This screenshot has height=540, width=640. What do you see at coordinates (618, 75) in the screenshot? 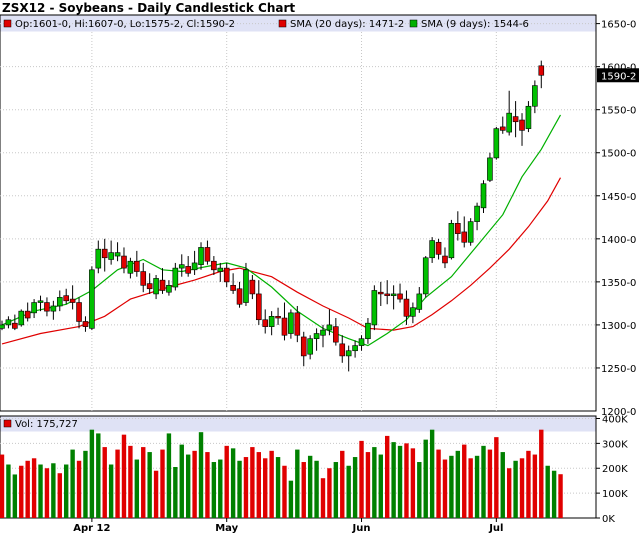
I see `last-price-box` at bounding box center [618, 75].